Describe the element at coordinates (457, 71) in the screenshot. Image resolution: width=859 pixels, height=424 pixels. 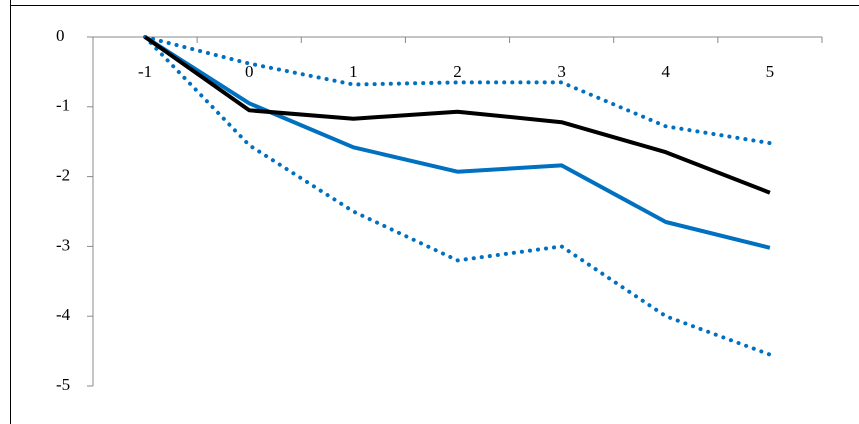
I see `x-tick-label: 2` at that location.